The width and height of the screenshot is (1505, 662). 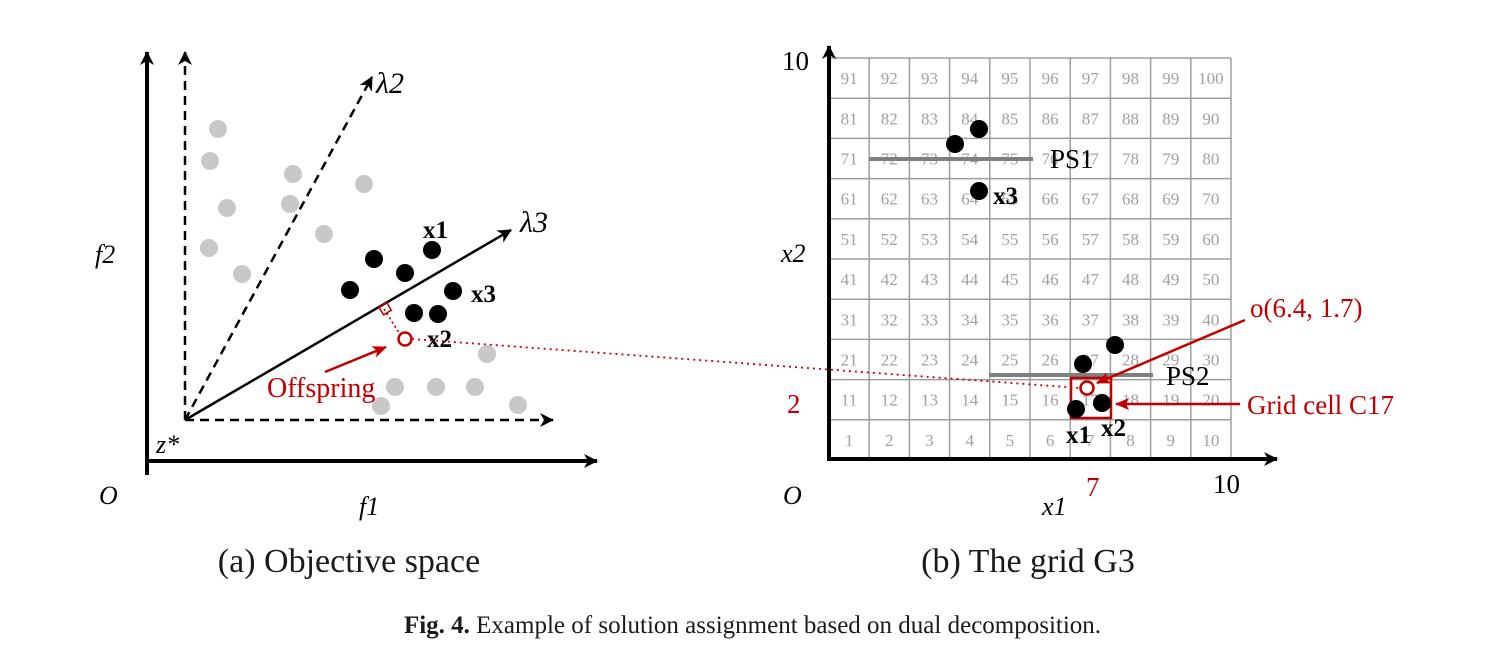 I want to click on grid-cell-number: 54, so click(x=970, y=239).